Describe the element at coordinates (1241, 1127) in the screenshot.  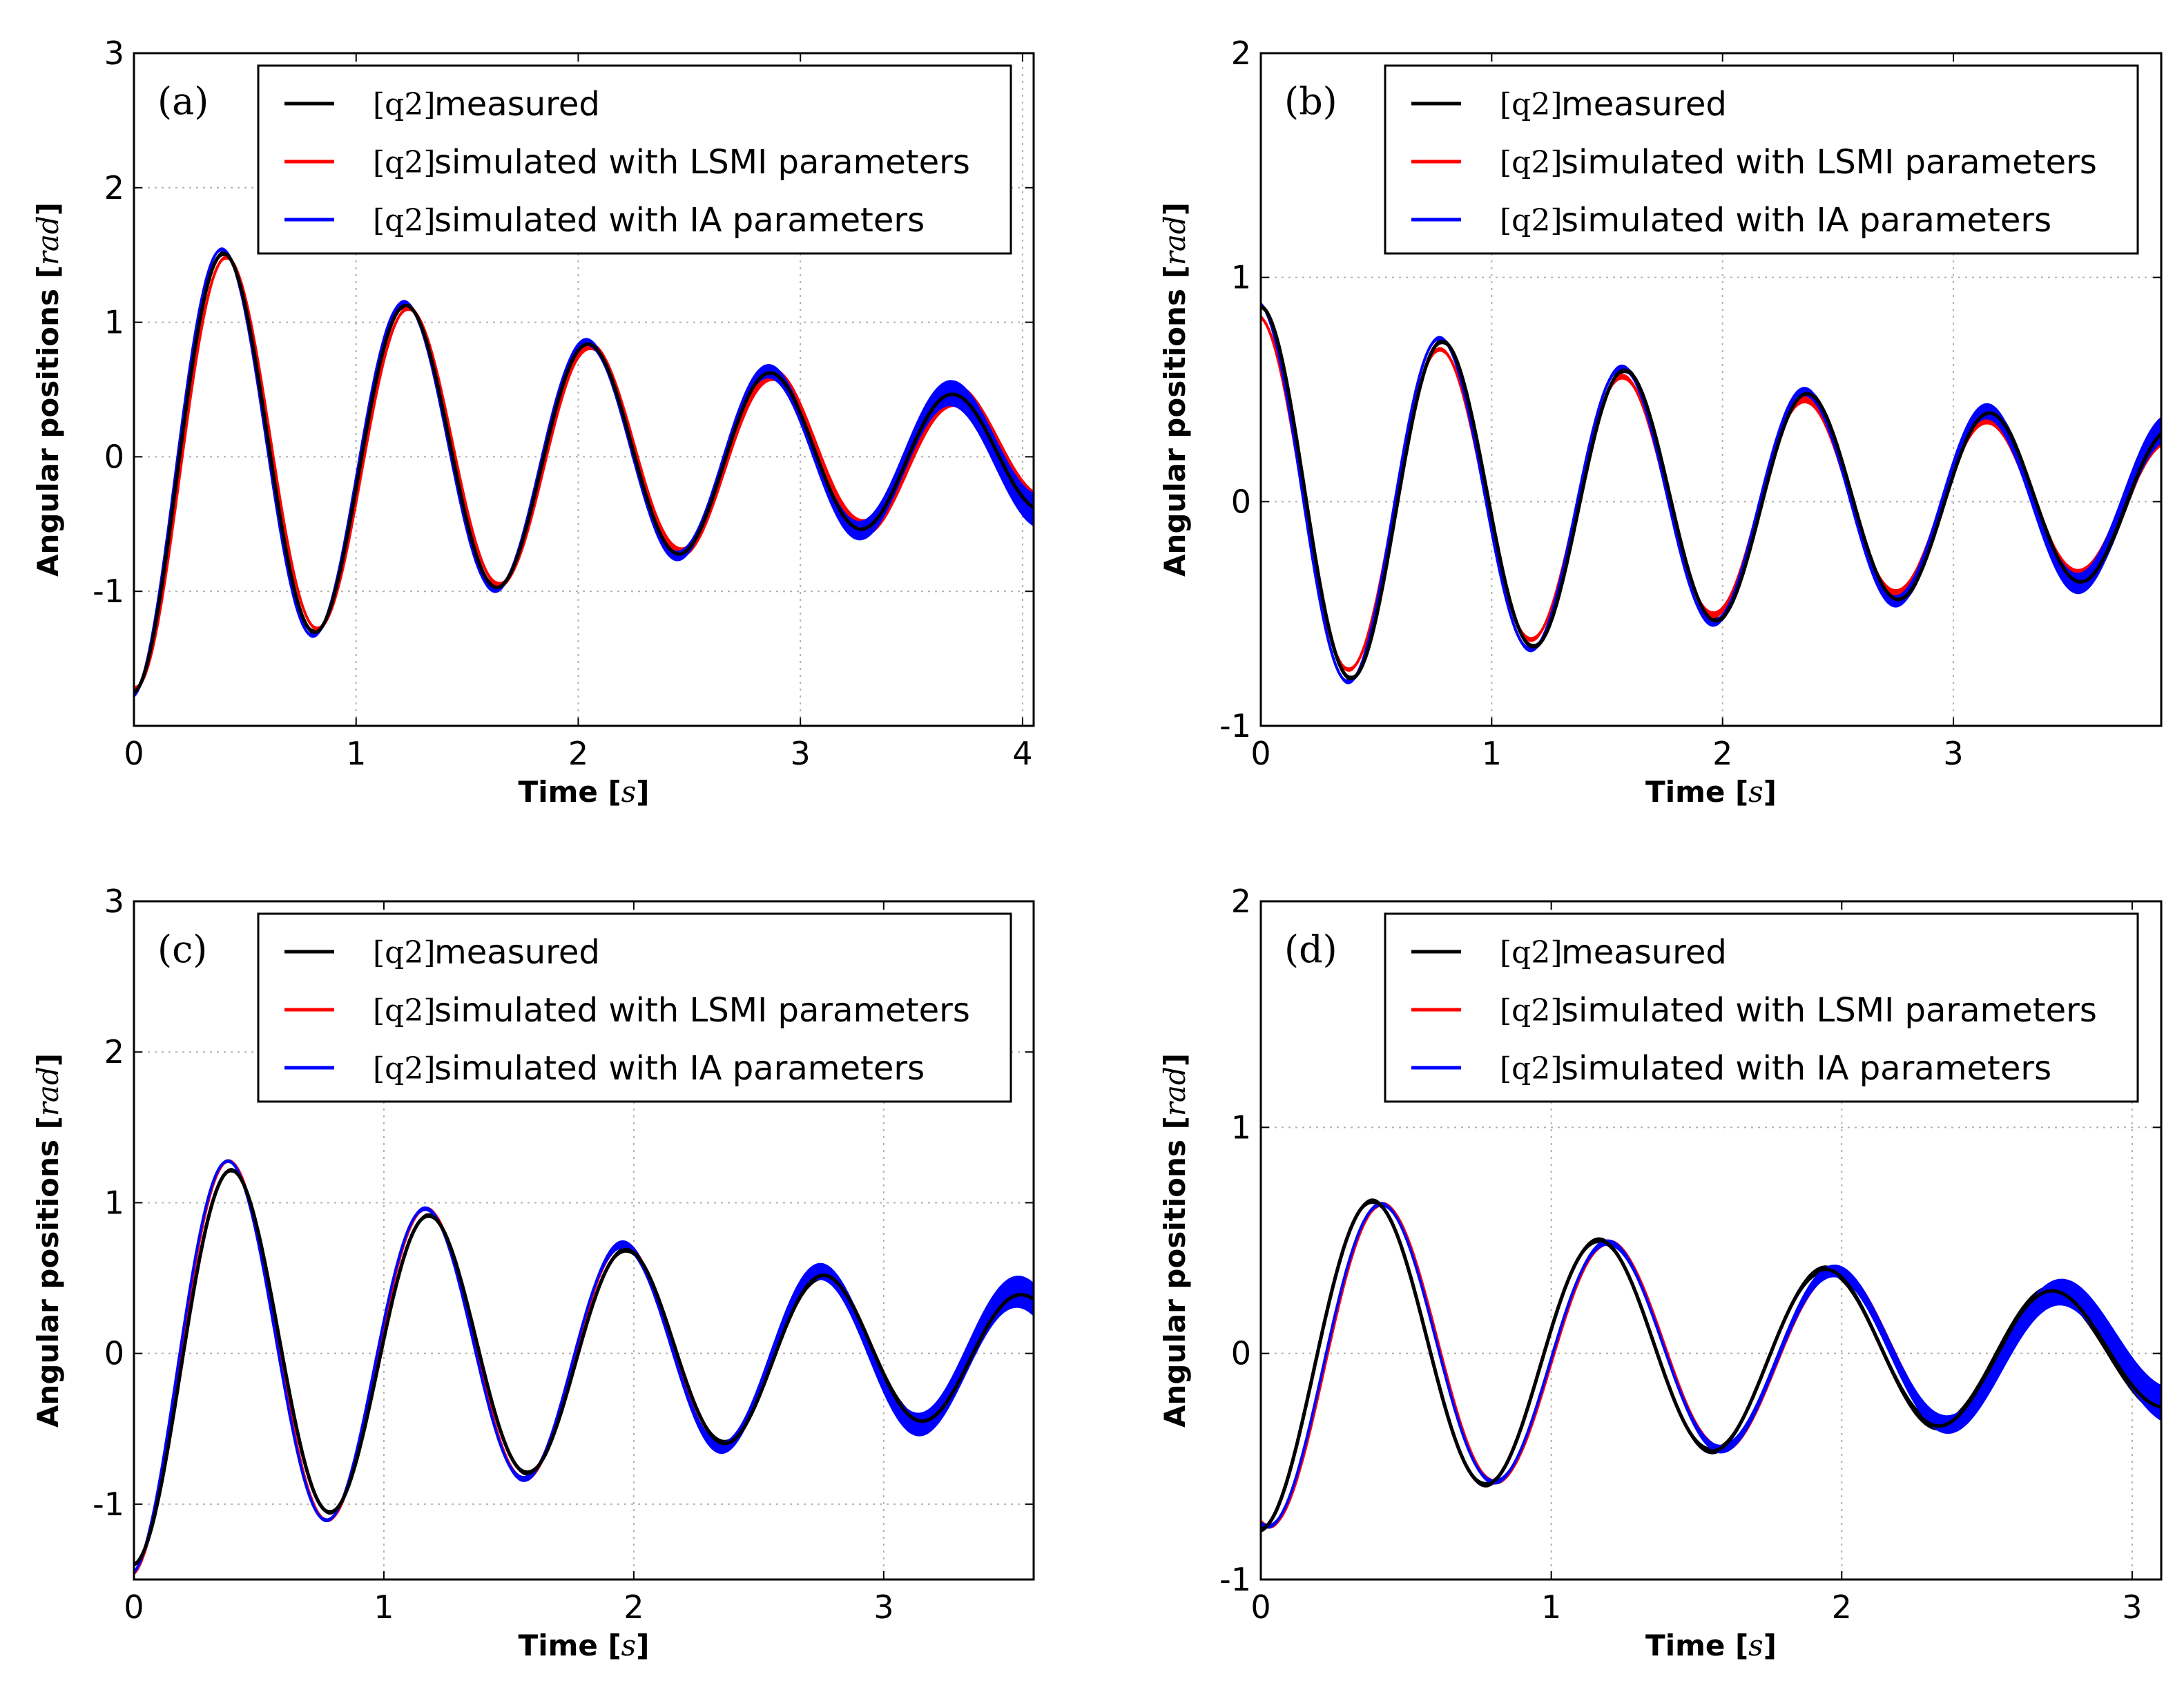
I see `y-tick-label-3-2: 1` at that location.